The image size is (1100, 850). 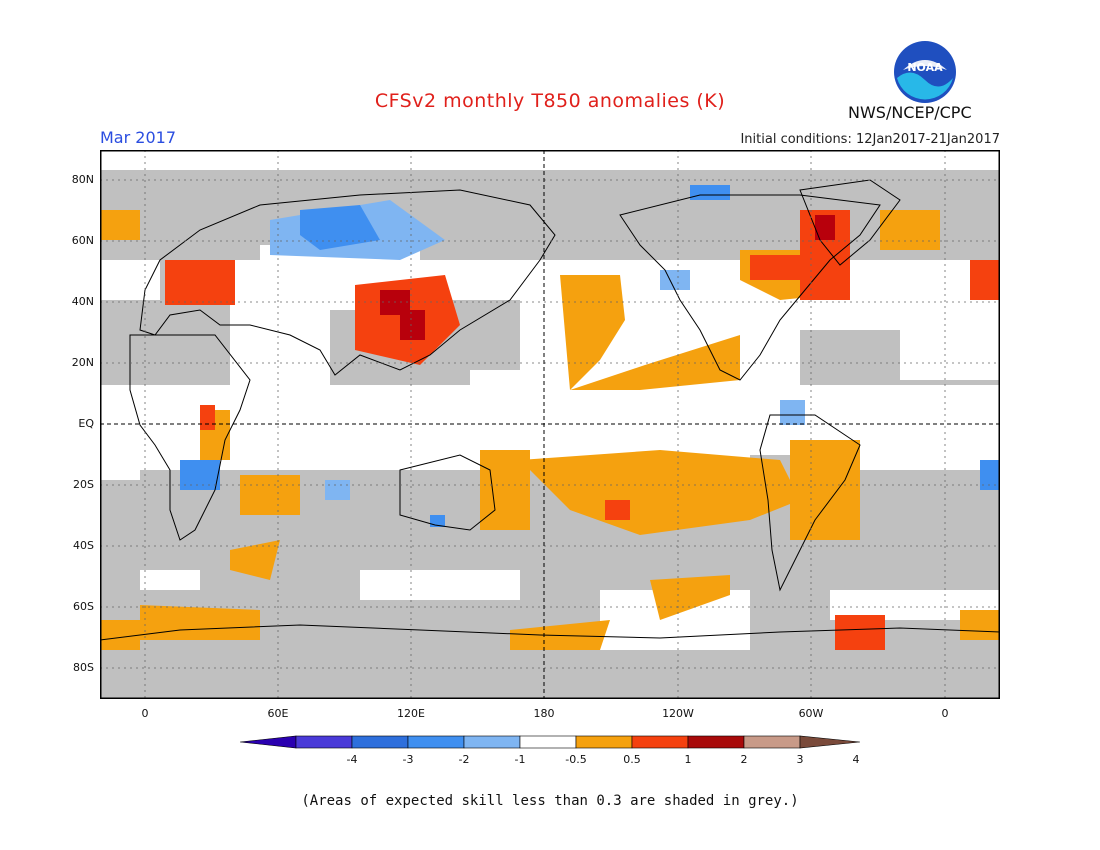 What do you see at coordinates (520, 759) in the screenshot?
I see `colorbar-tick-label: -1` at bounding box center [520, 759].